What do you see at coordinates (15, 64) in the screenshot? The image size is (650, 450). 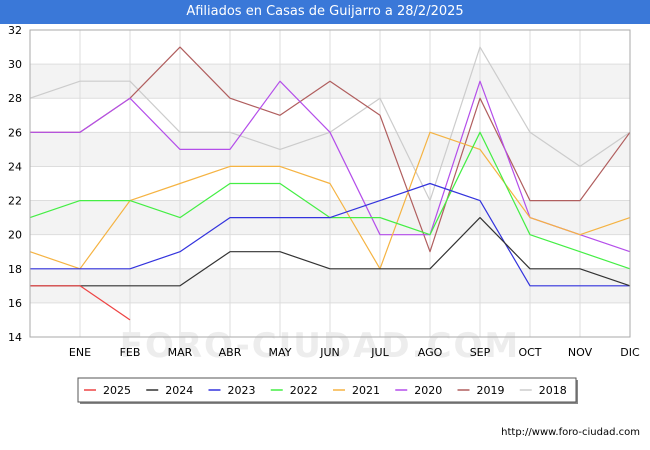 I see `y-tick-label: 30` at bounding box center [15, 64].